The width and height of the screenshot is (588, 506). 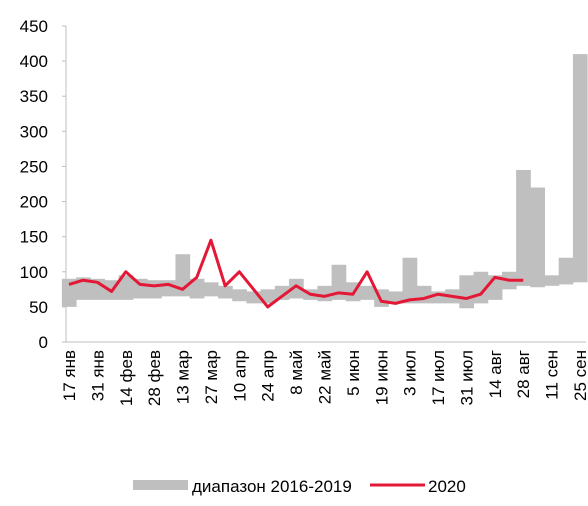 What do you see at coordinates (268, 376) in the screenshot?
I see `x-tick-label: 24 апр` at bounding box center [268, 376].